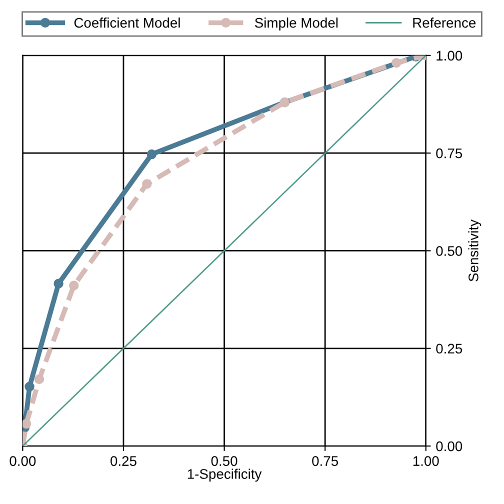  What do you see at coordinates (123, 461) in the screenshot?
I see `x-tick-label: 0.25` at bounding box center [123, 461].